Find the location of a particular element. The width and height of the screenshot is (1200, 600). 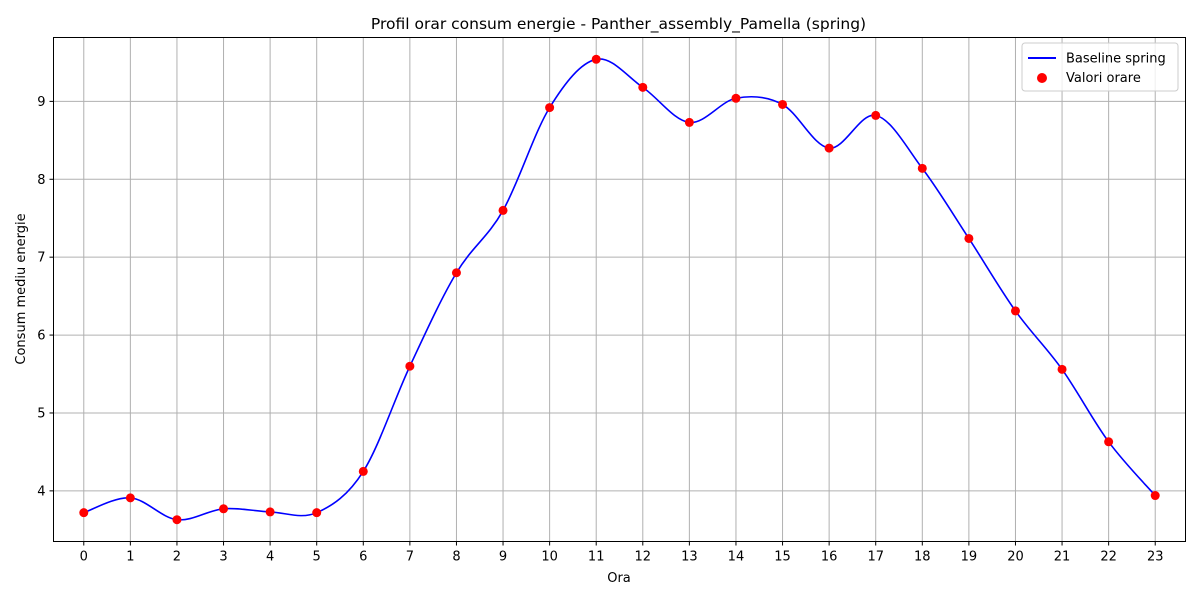

x-tick-label: 20 is located at coordinates (1015, 557).